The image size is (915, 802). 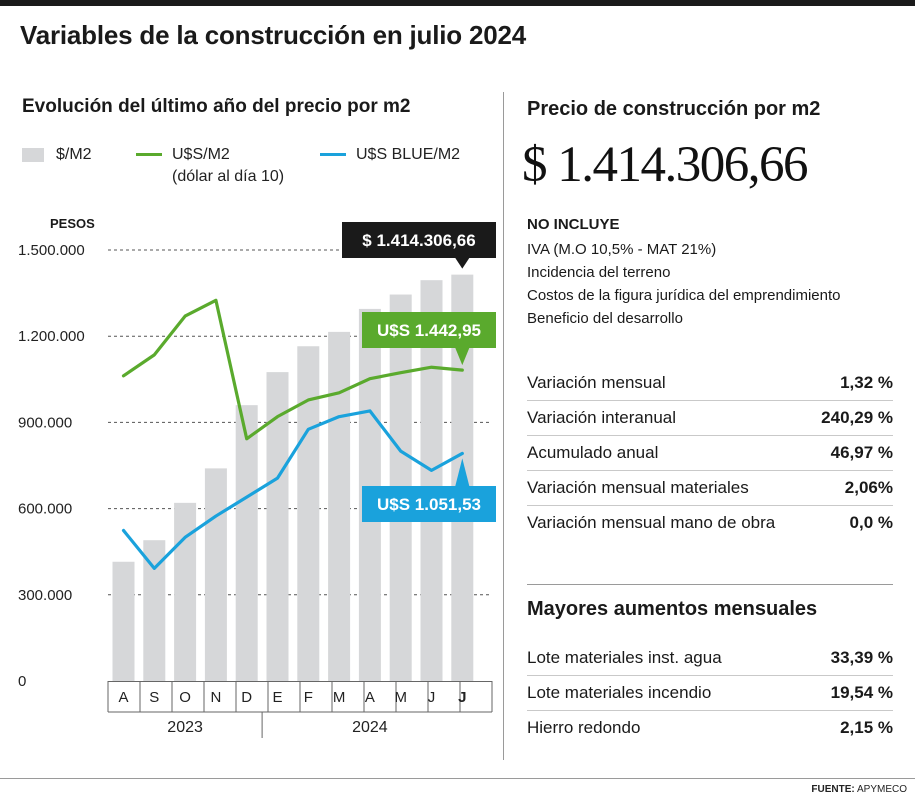 What do you see at coordinates (710, 383) in the screenshot?
I see `stat-row: Variación mensual 1,32 %` at bounding box center [710, 383].